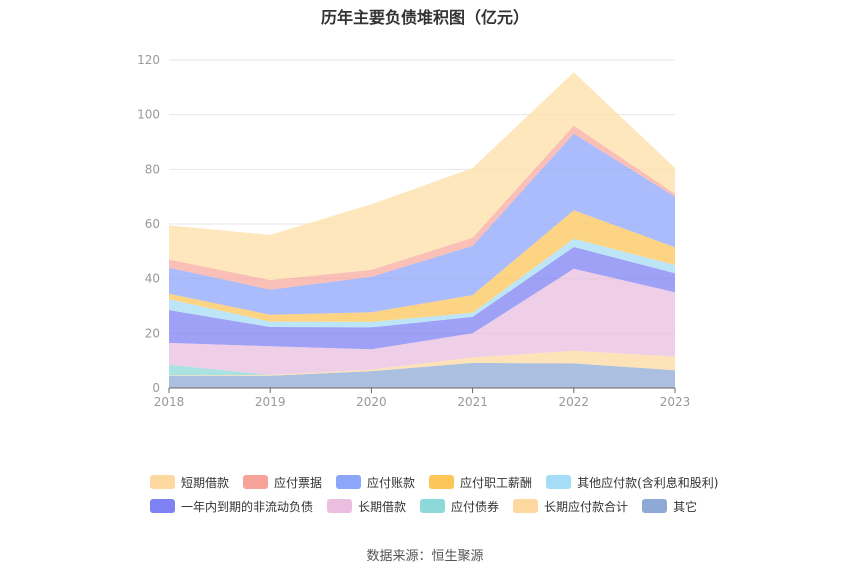 Image resolution: width=850 pixels, height=574 pixels. I want to click on legend-item: 应付票据, so click(282, 482).